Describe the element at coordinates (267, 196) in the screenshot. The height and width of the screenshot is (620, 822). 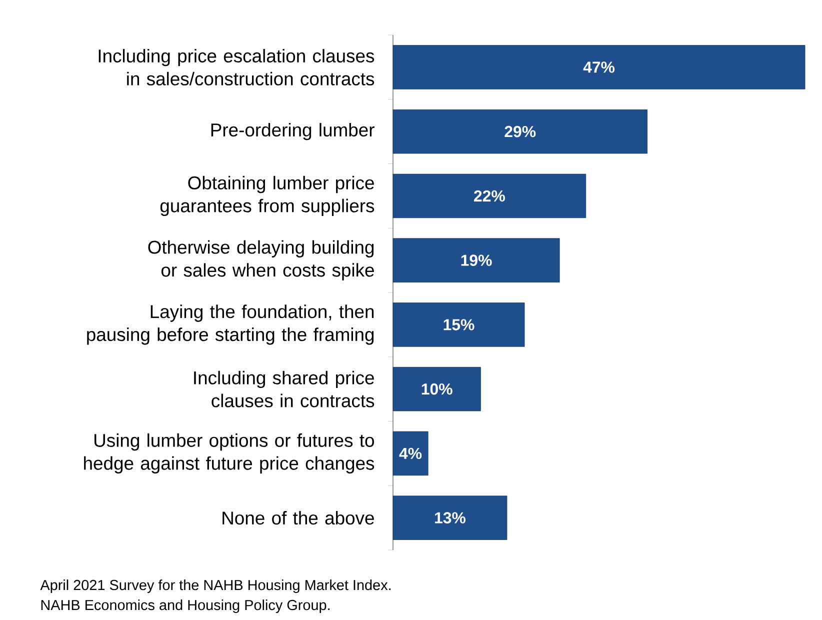
I see `y-tick-label: Obtaining lumber price guarantees from suppliers` at that location.